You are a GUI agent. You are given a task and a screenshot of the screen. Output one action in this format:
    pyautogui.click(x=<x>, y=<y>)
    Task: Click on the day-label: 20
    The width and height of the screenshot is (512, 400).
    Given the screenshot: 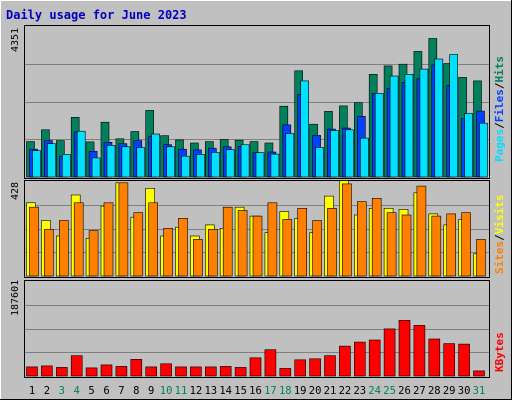 What is the action you would take?
    pyautogui.click(x=315, y=391)
    